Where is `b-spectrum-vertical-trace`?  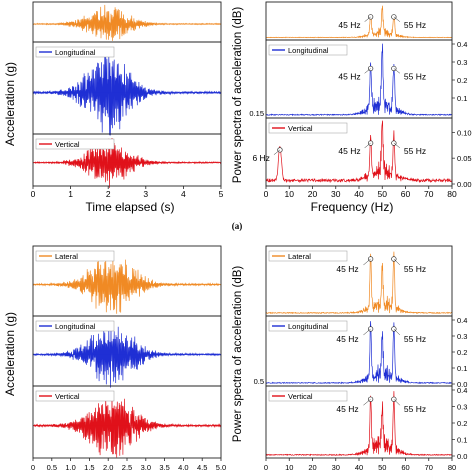 b-spectrum-vertical-trace is located at coordinates (359, 424).